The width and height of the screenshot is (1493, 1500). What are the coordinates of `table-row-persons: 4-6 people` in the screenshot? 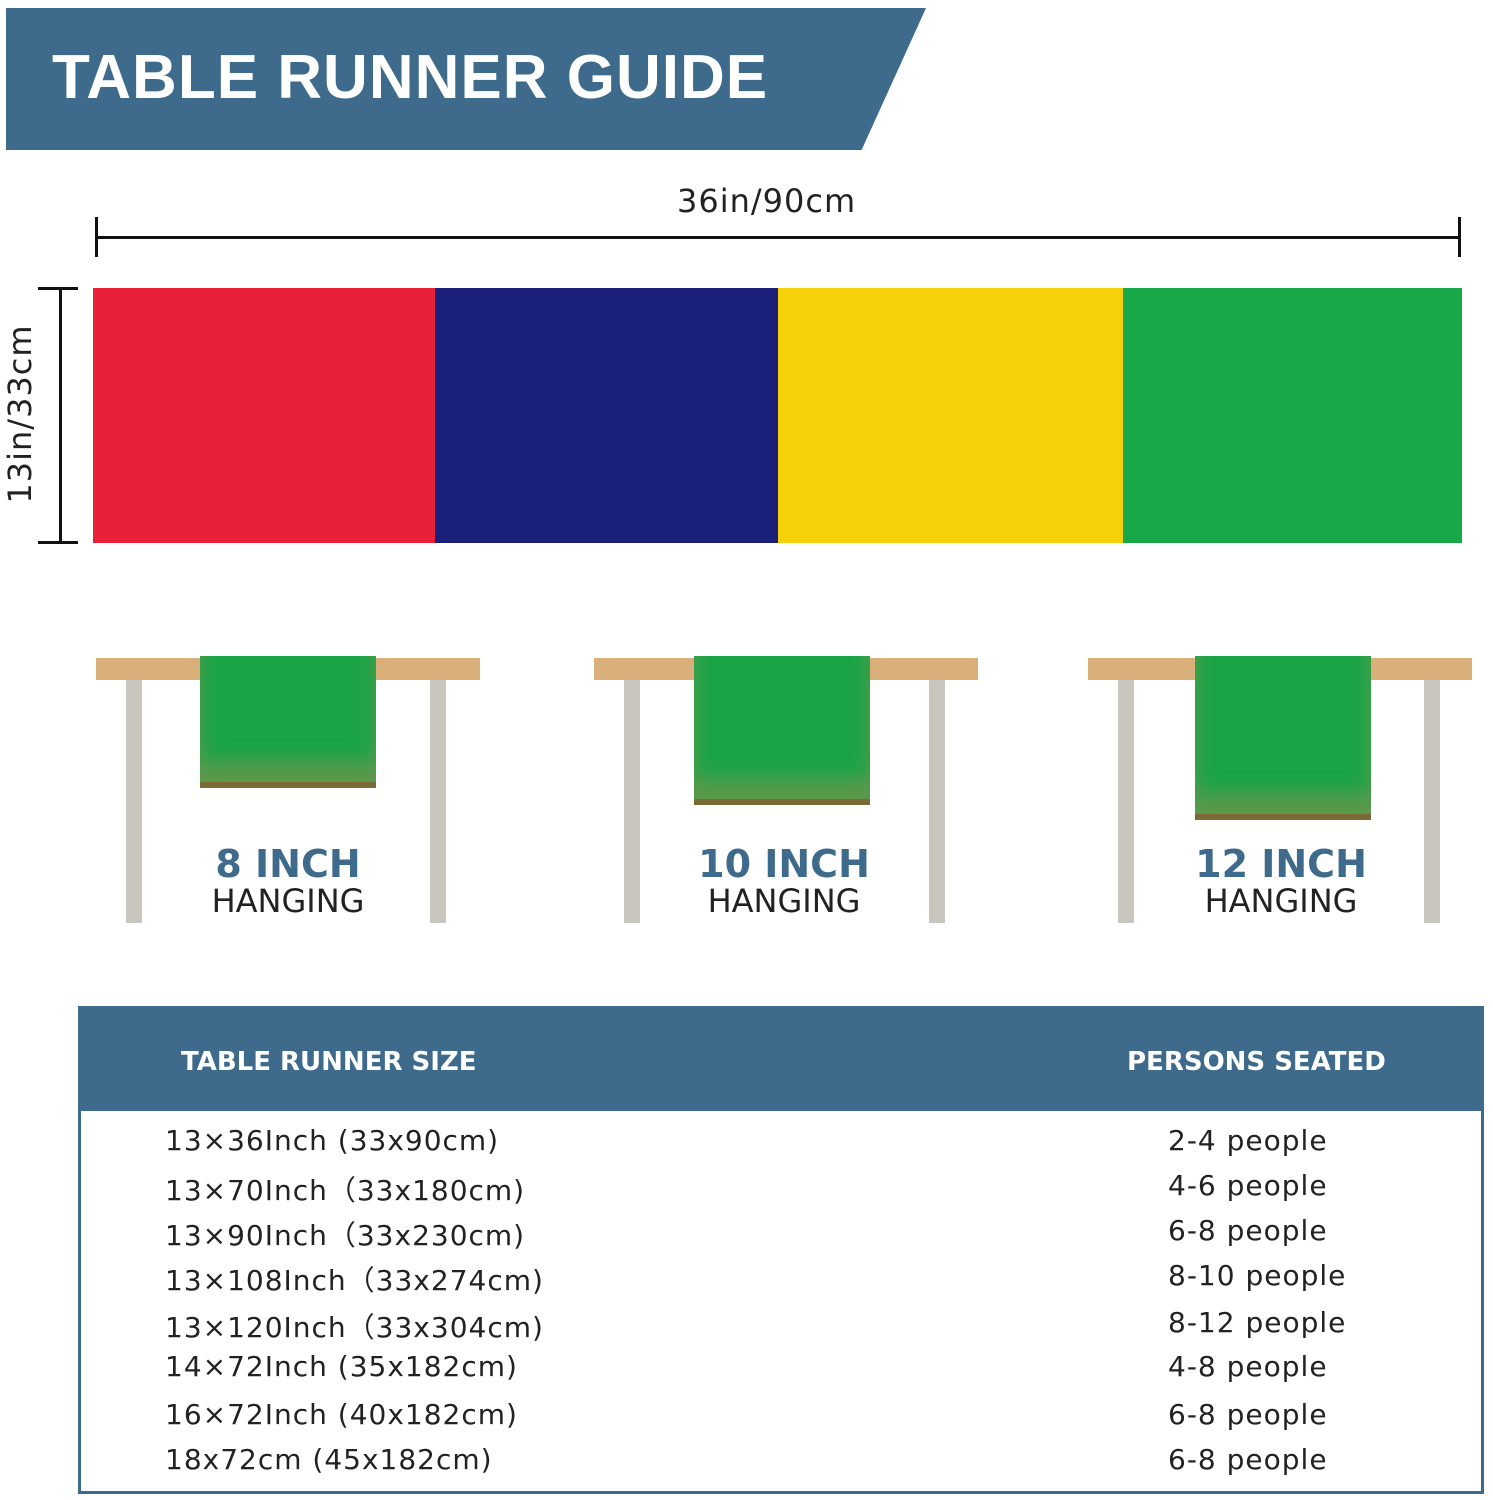 It's located at (1248, 1185).